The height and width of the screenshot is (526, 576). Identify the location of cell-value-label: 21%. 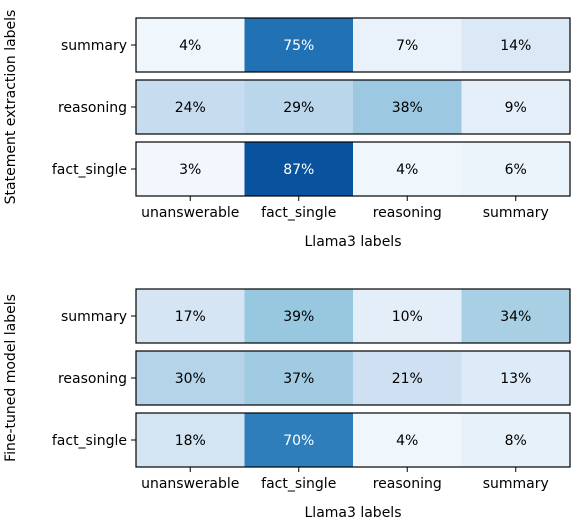
(407, 379).